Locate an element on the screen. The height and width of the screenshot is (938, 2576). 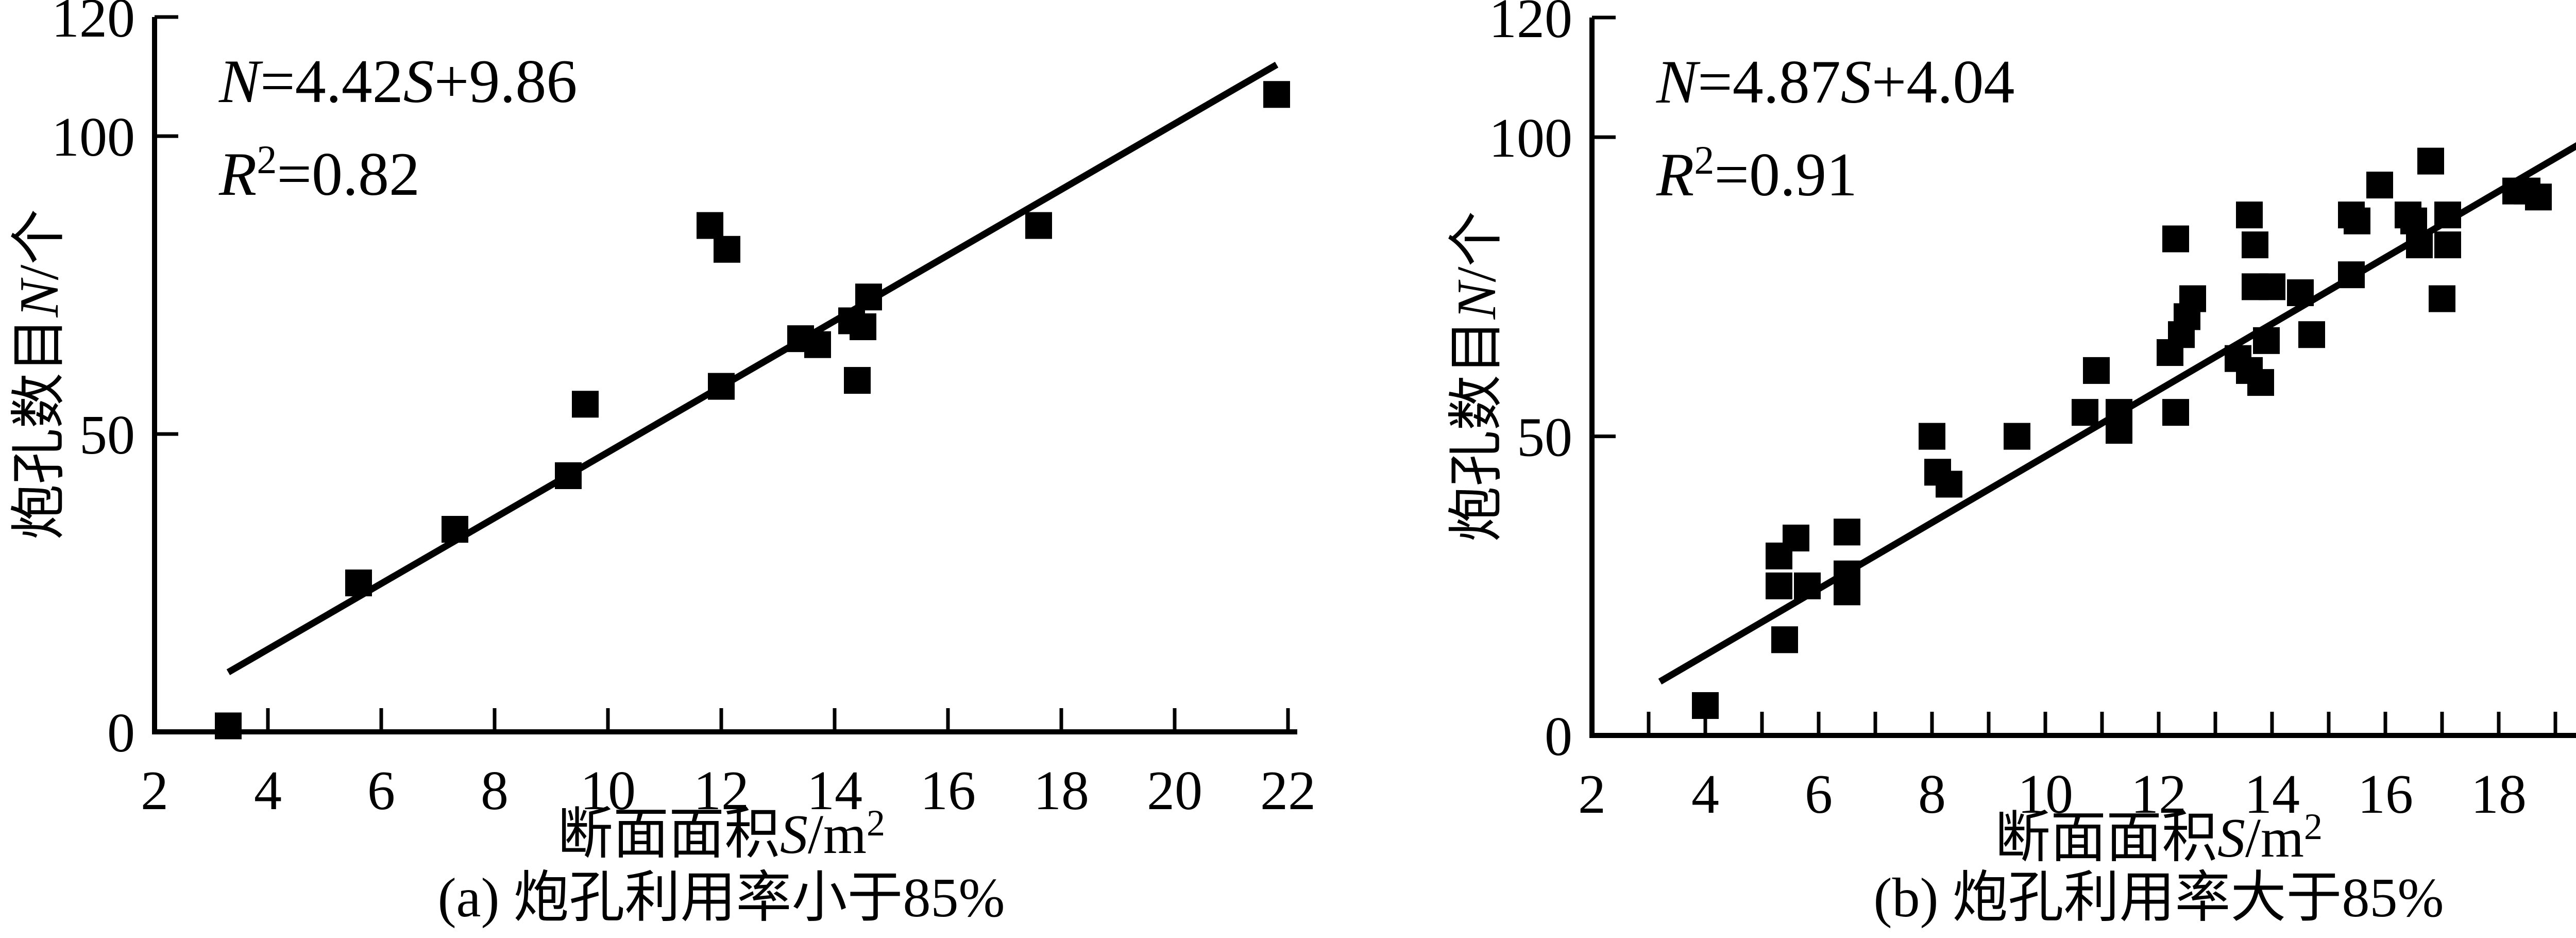
x-tick-label: 22 is located at coordinates (1288, 791).